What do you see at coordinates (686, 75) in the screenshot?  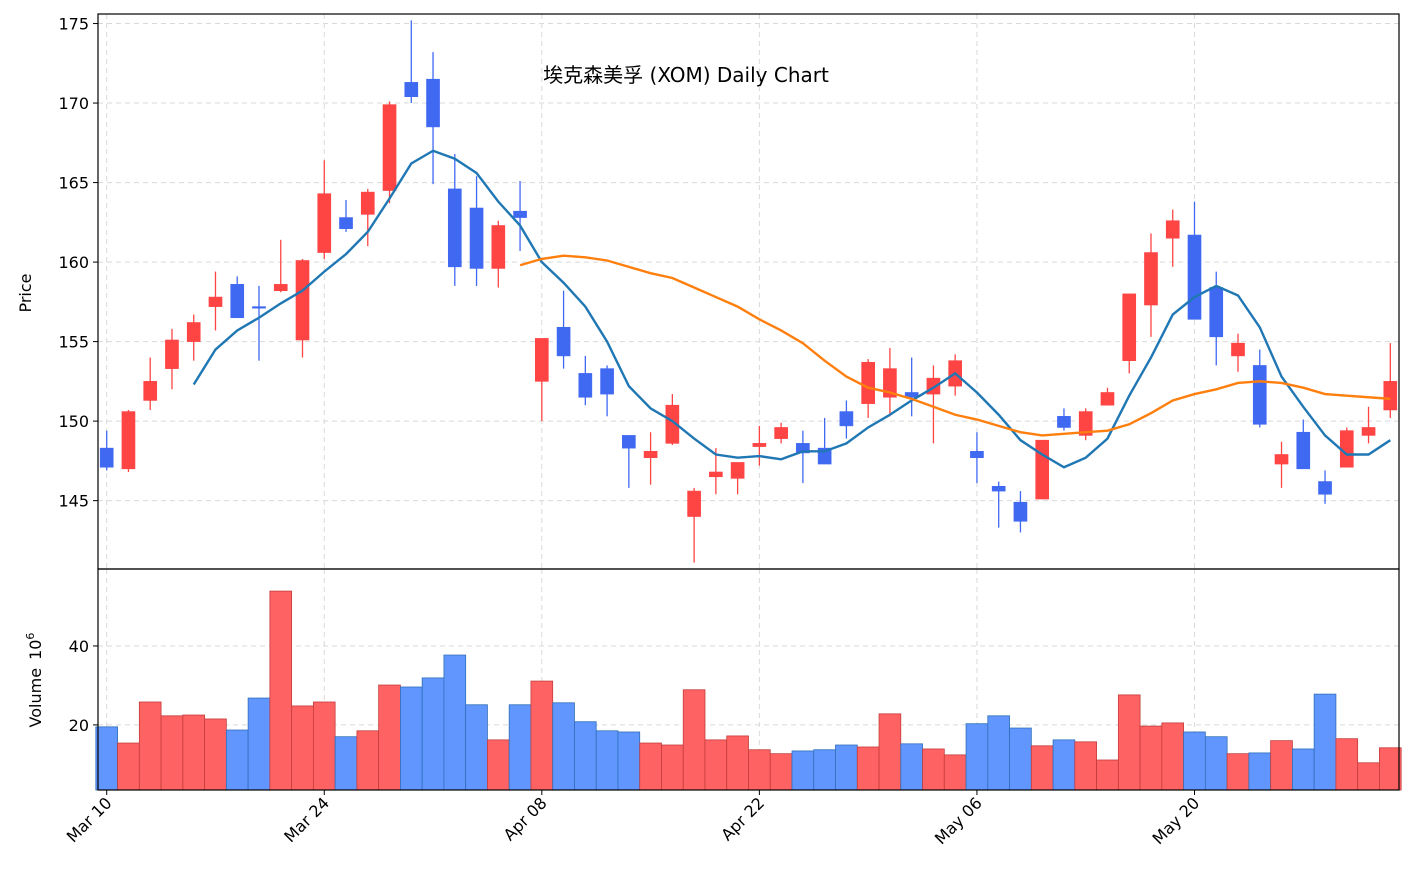 I see `chart-title: 埃克森美孚 (XOM) Daily Chart` at bounding box center [686, 75].